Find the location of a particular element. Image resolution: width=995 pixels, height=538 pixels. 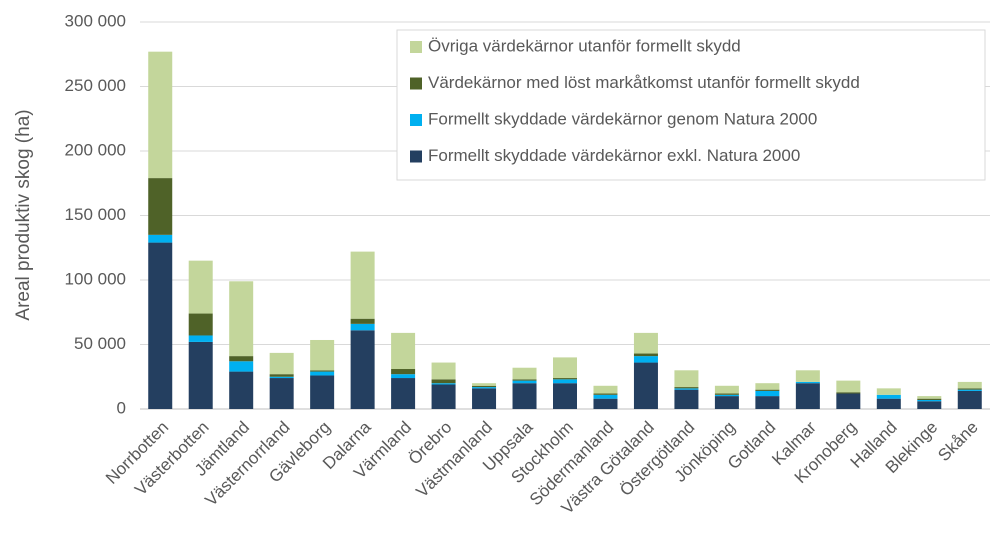

y-tick-label: 200 000 is located at coordinates (95, 149).